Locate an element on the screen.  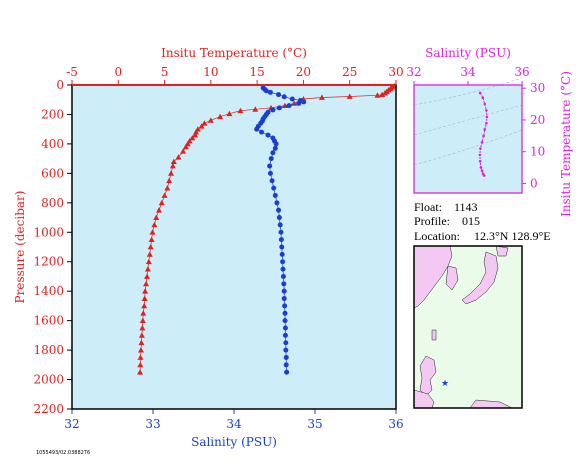
pressure-axis-label: Pressure (decibar) is located at coordinates (20, 247).